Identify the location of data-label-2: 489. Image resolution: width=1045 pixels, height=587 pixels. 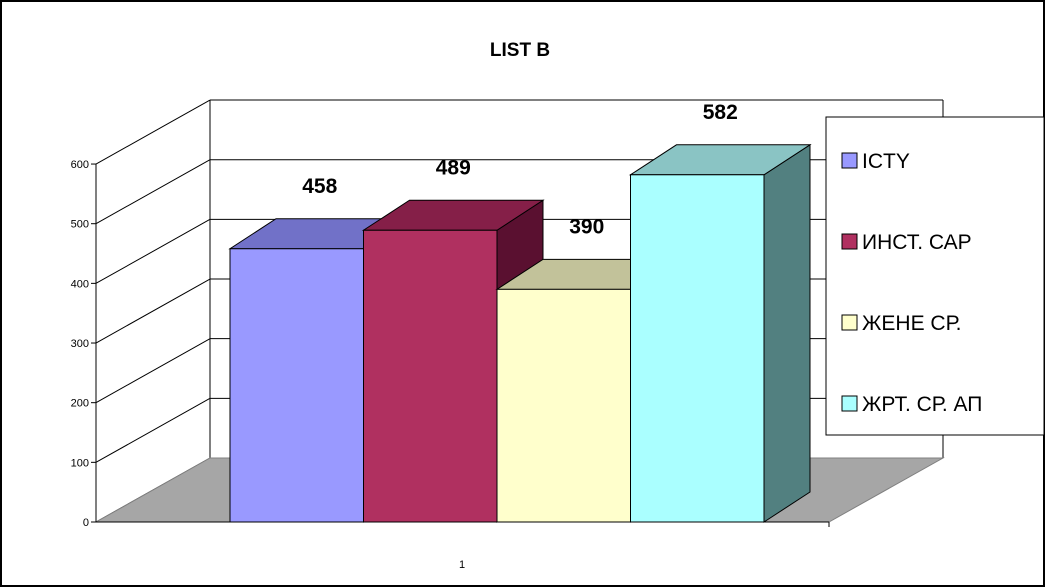
(453, 167).